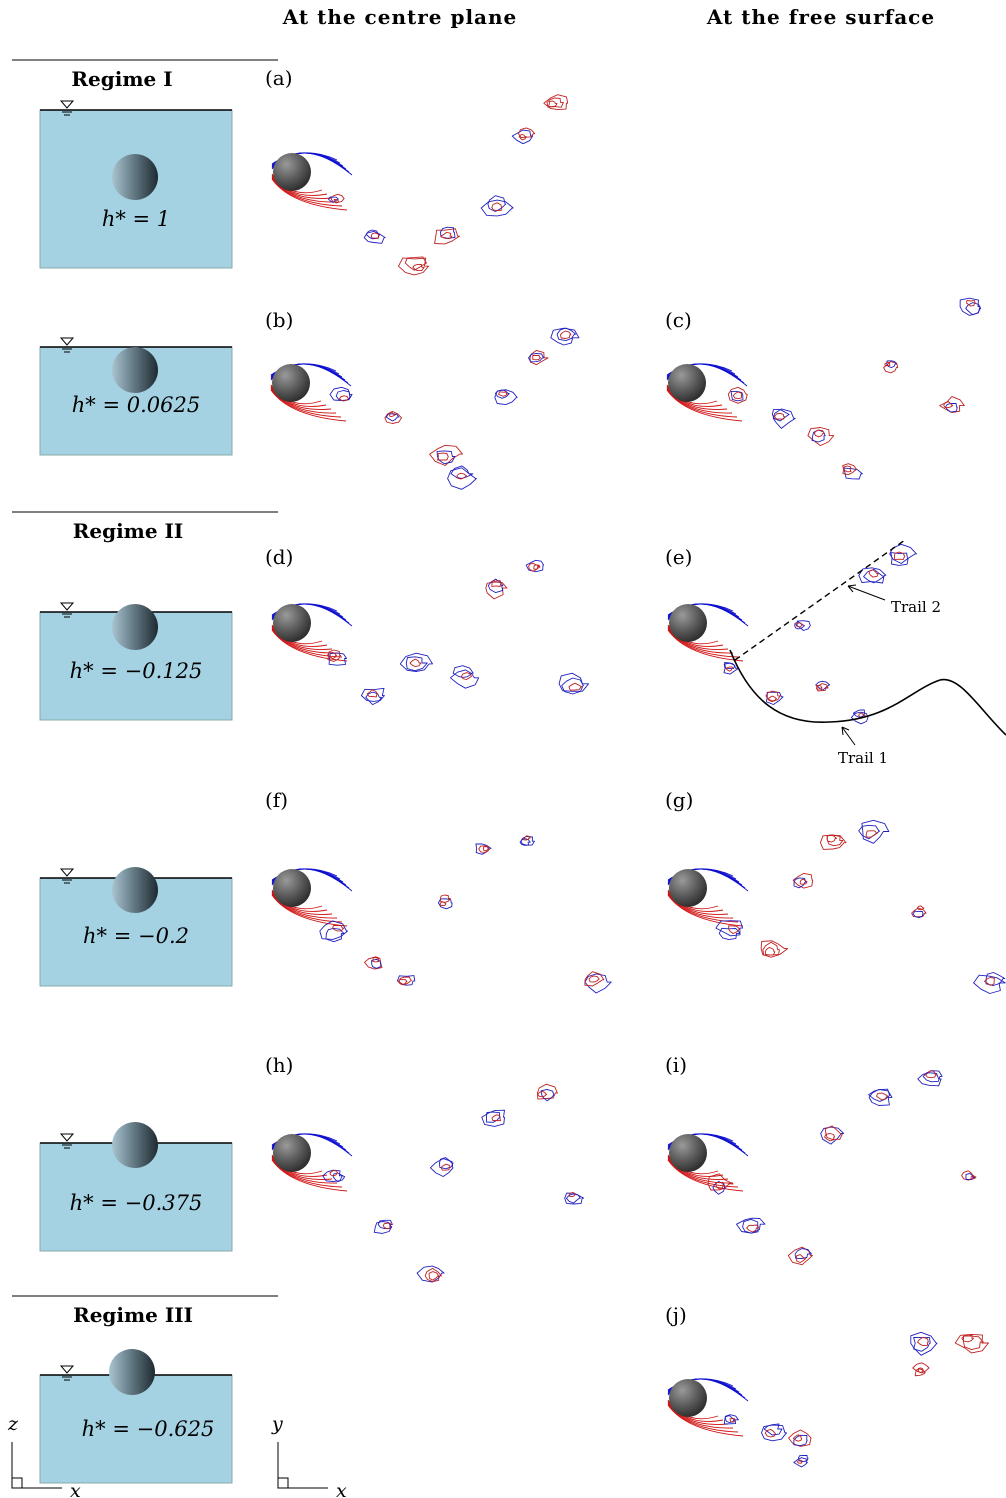 The height and width of the screenshot is (1498, 1006). I want to click on arrow, so click(848, 736).